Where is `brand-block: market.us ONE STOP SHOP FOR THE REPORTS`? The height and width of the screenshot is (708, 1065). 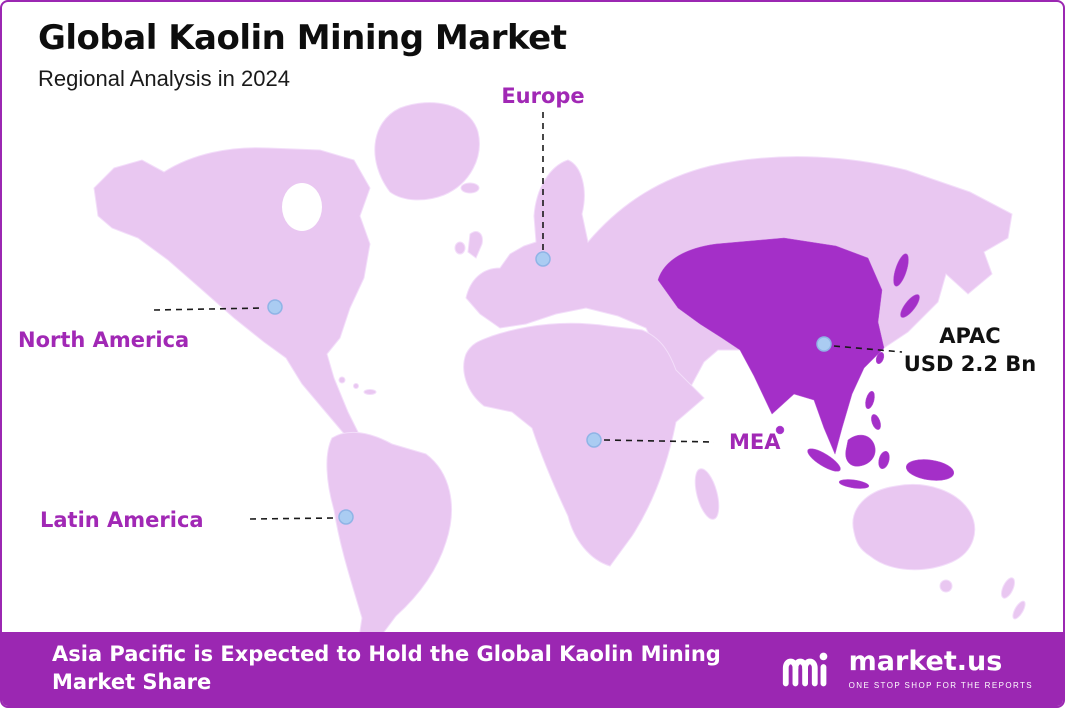
brand-block: market.us ONE STOP SHOP FOR THE REPORTS is located at coordinates (906, 669).